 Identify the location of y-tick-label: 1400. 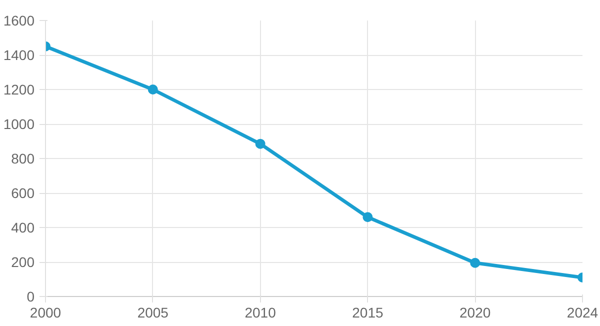
(19, 55).